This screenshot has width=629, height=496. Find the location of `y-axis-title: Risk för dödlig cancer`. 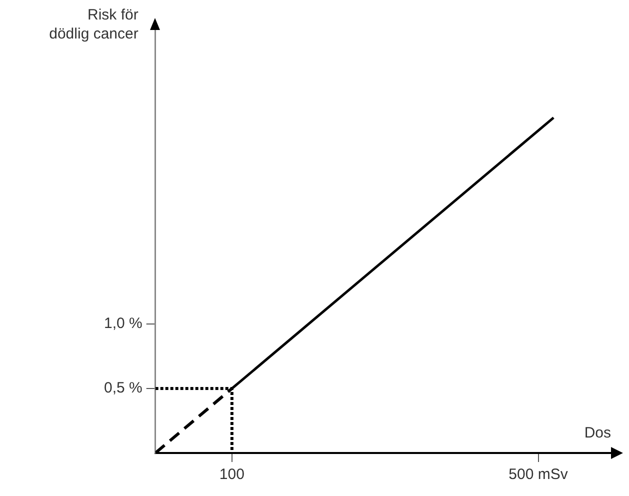

y-axis-title: Risk för dödlig cancer is located at coordinates (93, 24).